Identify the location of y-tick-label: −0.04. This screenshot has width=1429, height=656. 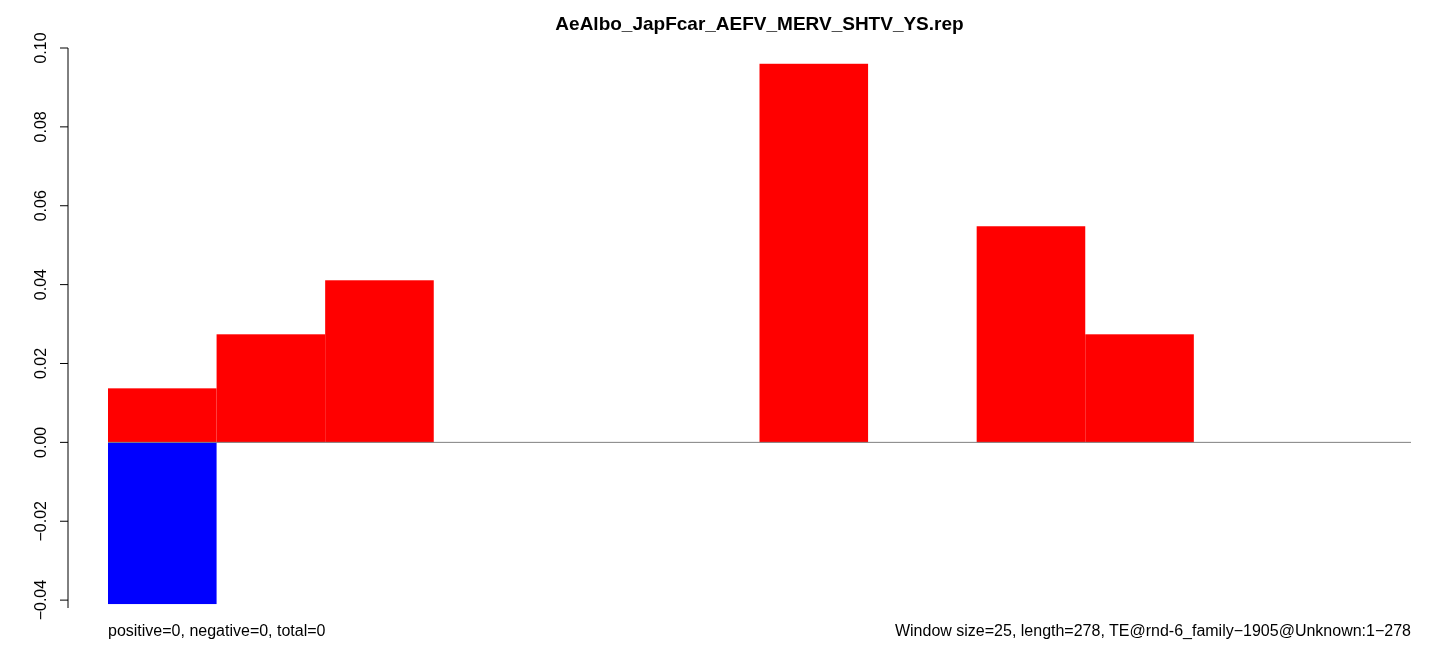
(40, 600).